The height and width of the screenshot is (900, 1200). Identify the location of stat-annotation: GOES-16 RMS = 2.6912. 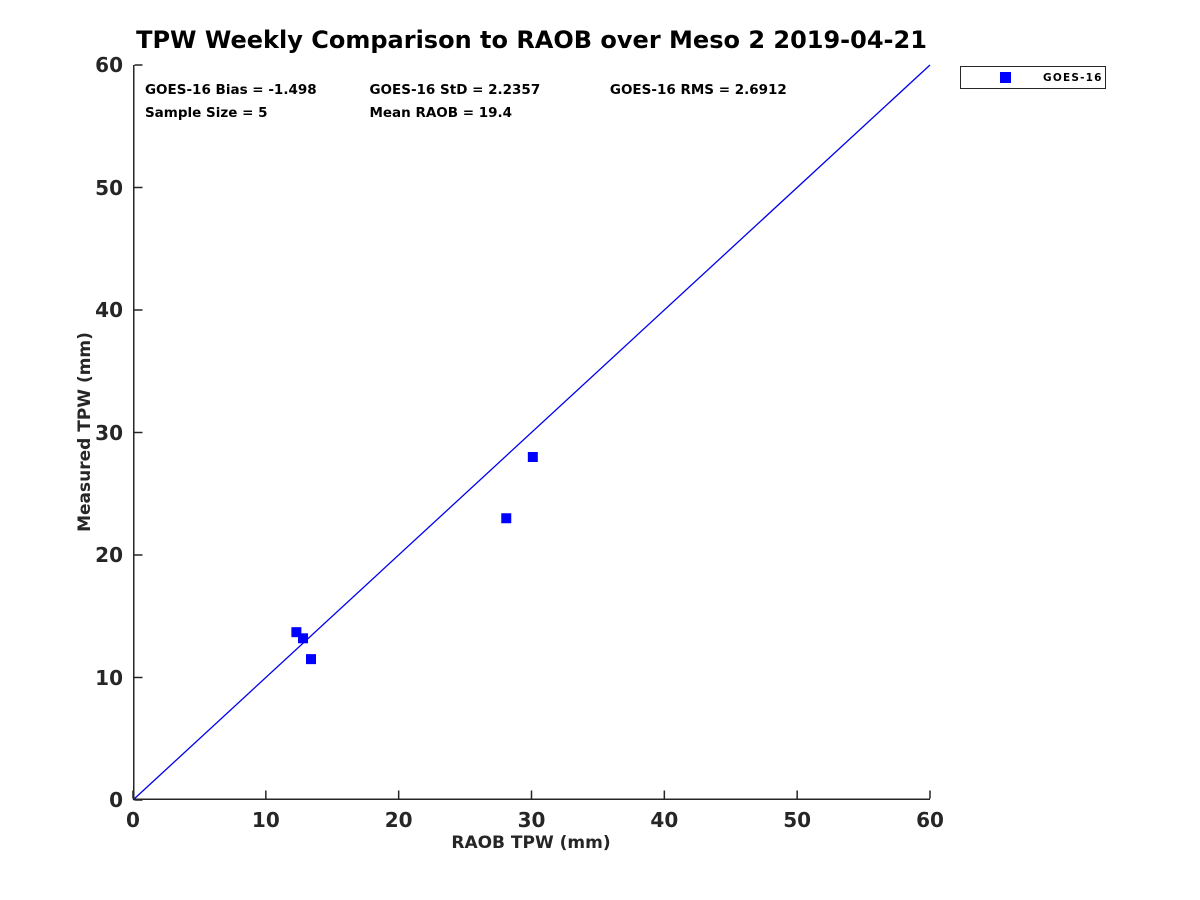
(698, 89).